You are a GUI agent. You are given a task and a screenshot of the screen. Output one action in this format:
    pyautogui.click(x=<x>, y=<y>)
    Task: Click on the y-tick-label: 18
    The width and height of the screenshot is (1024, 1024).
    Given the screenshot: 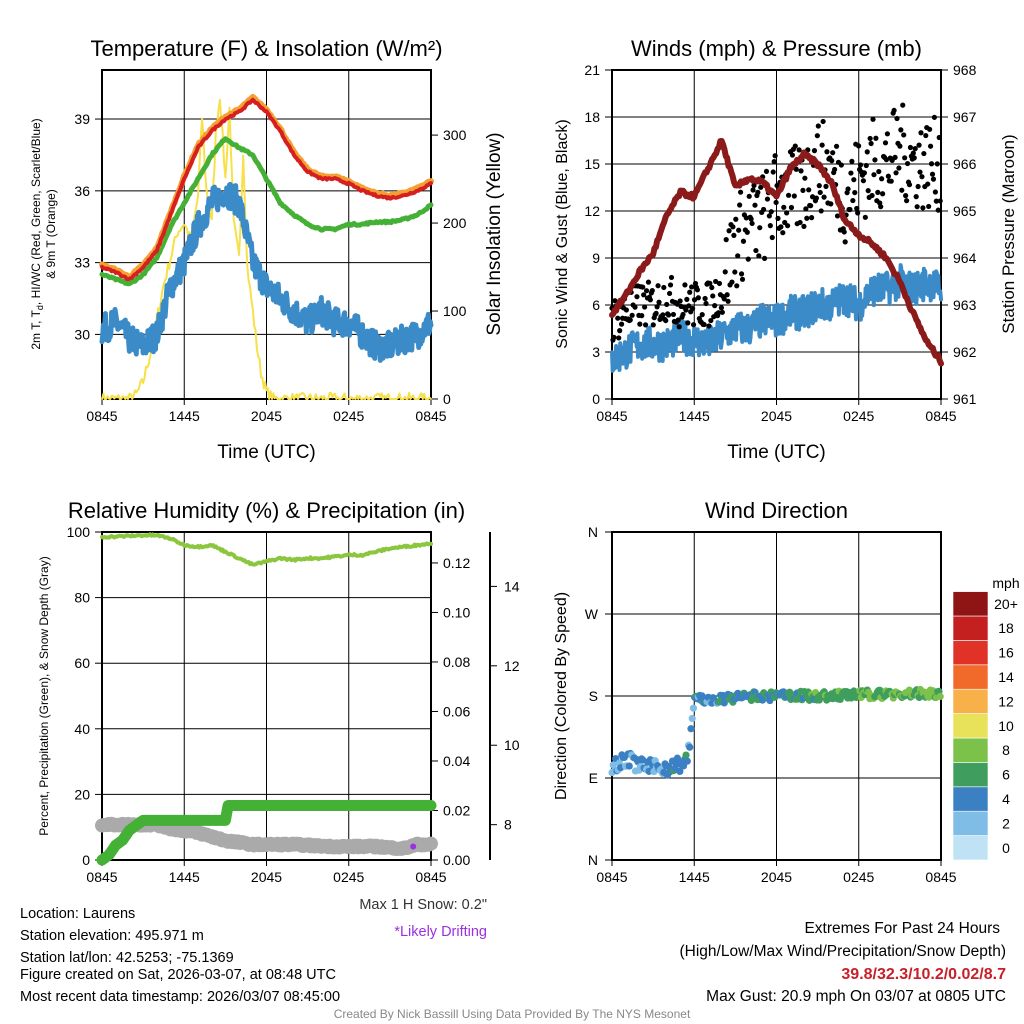 What is the action you would take?
    pyautogui.click(x=592, y=117)
    